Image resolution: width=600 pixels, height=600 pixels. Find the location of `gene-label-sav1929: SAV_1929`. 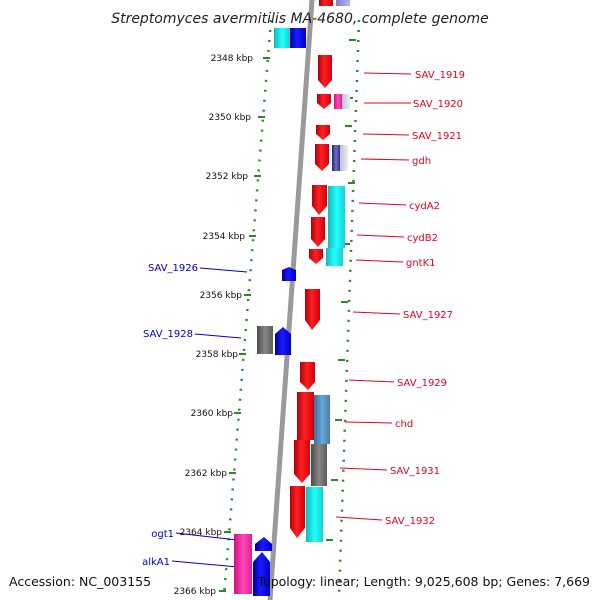

gene-label-sav1929: SAV_1929 is located at coordinates (422, 383).